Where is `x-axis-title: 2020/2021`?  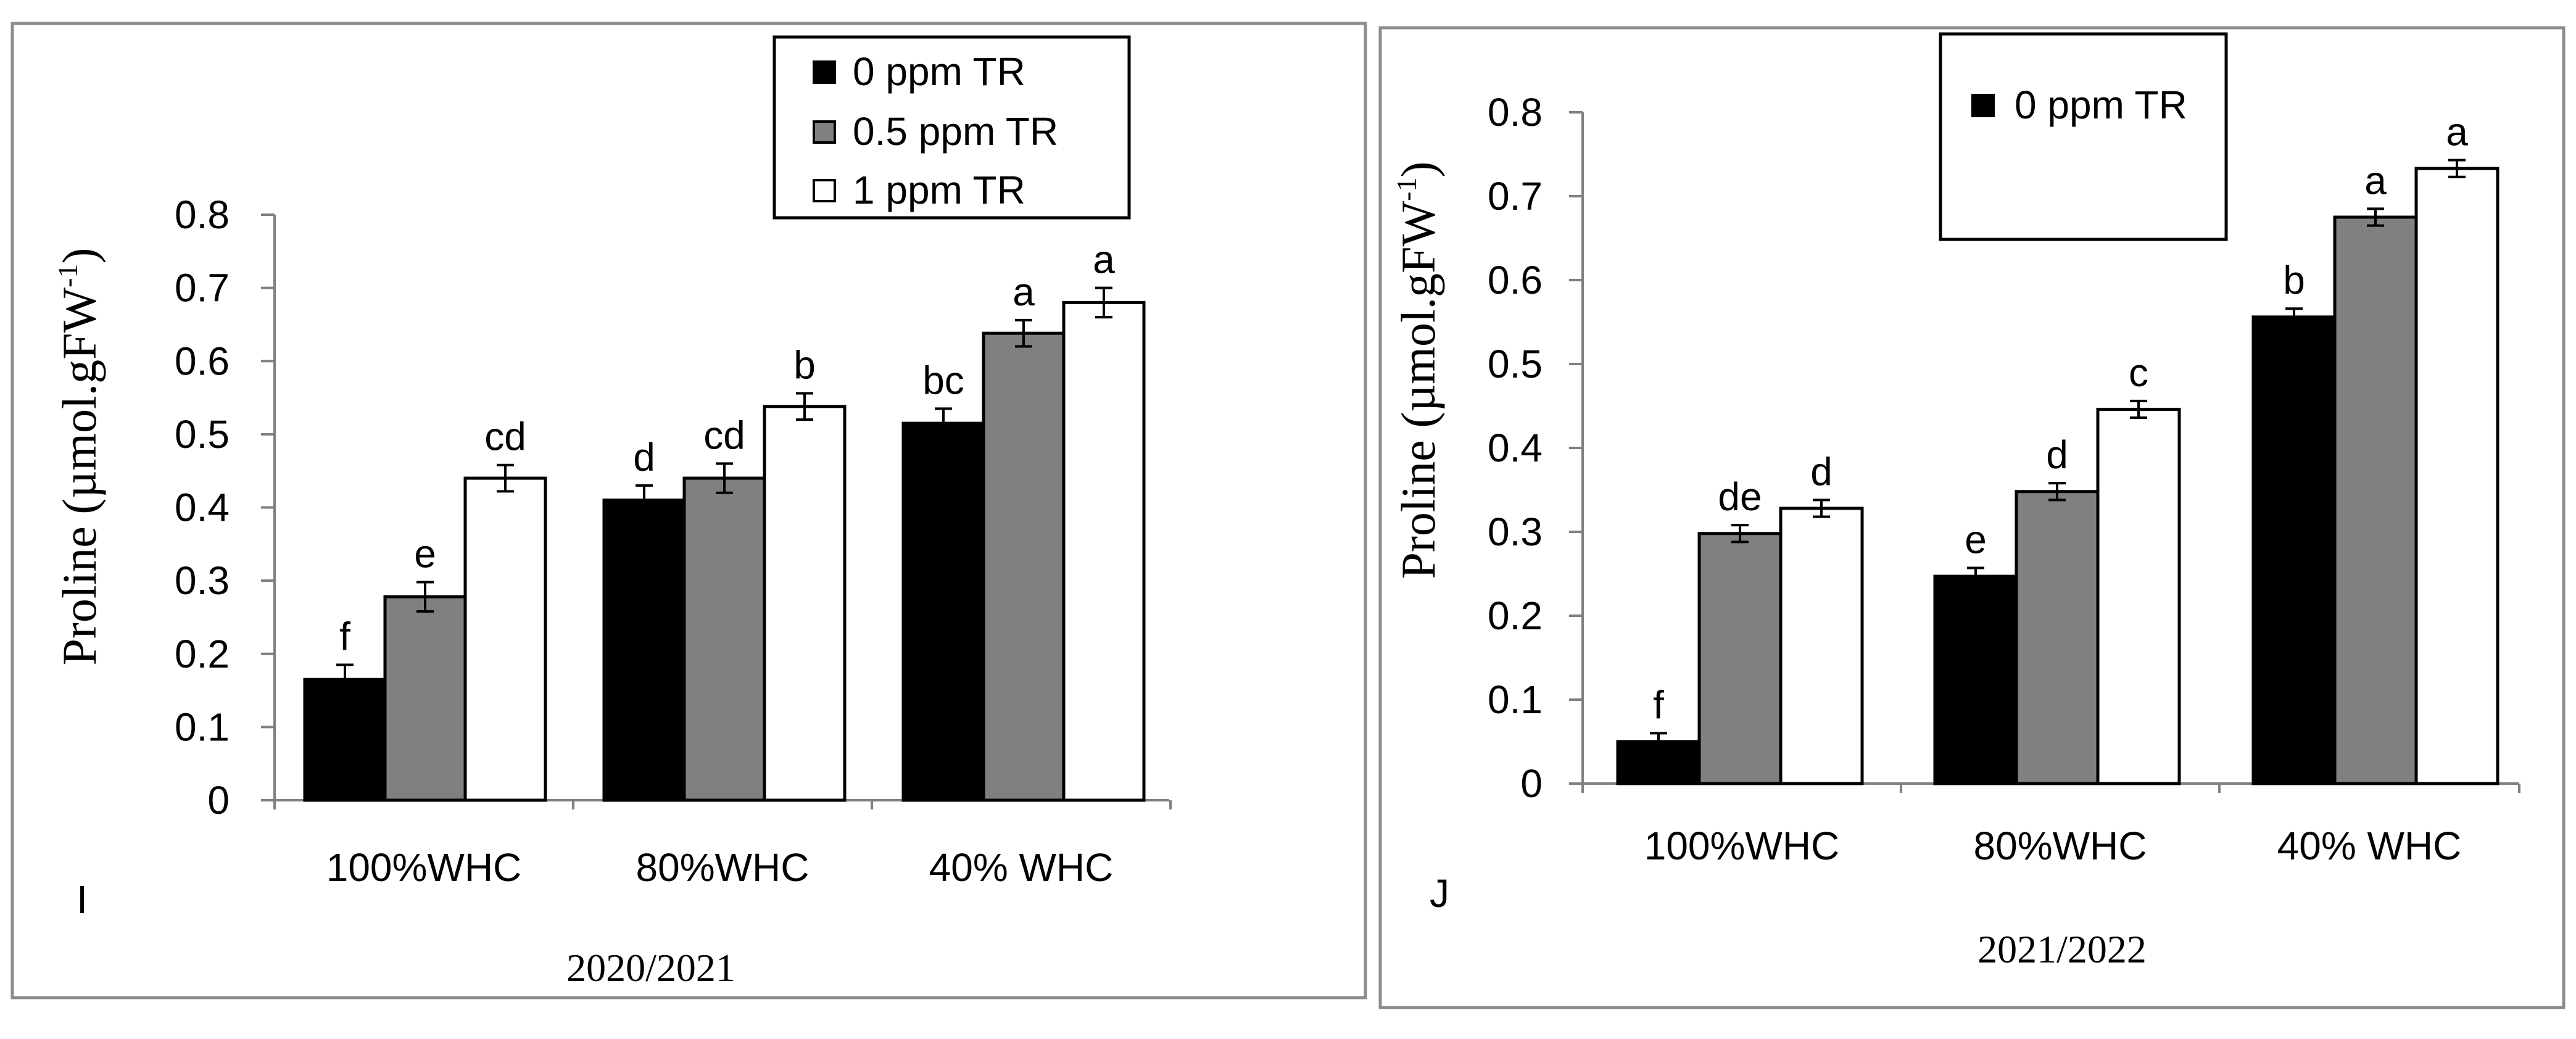 x-axis-title: 2020/2021 is located at coordinates (651, 968).